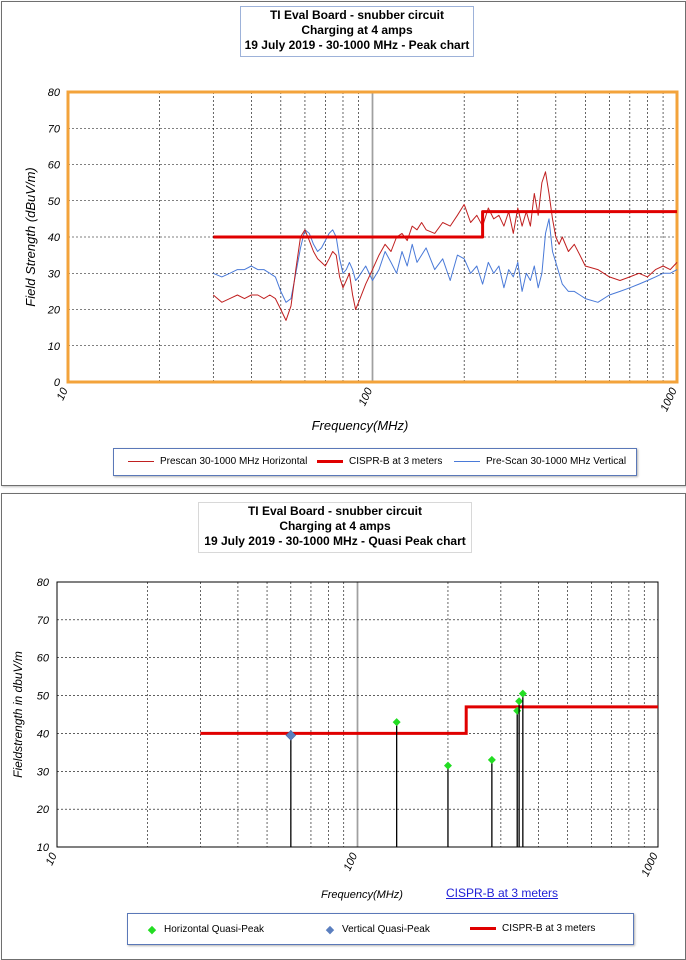 This screenshot has height=960, width=686. I want to click on series-prescan-horizontal, so click(445, 246).